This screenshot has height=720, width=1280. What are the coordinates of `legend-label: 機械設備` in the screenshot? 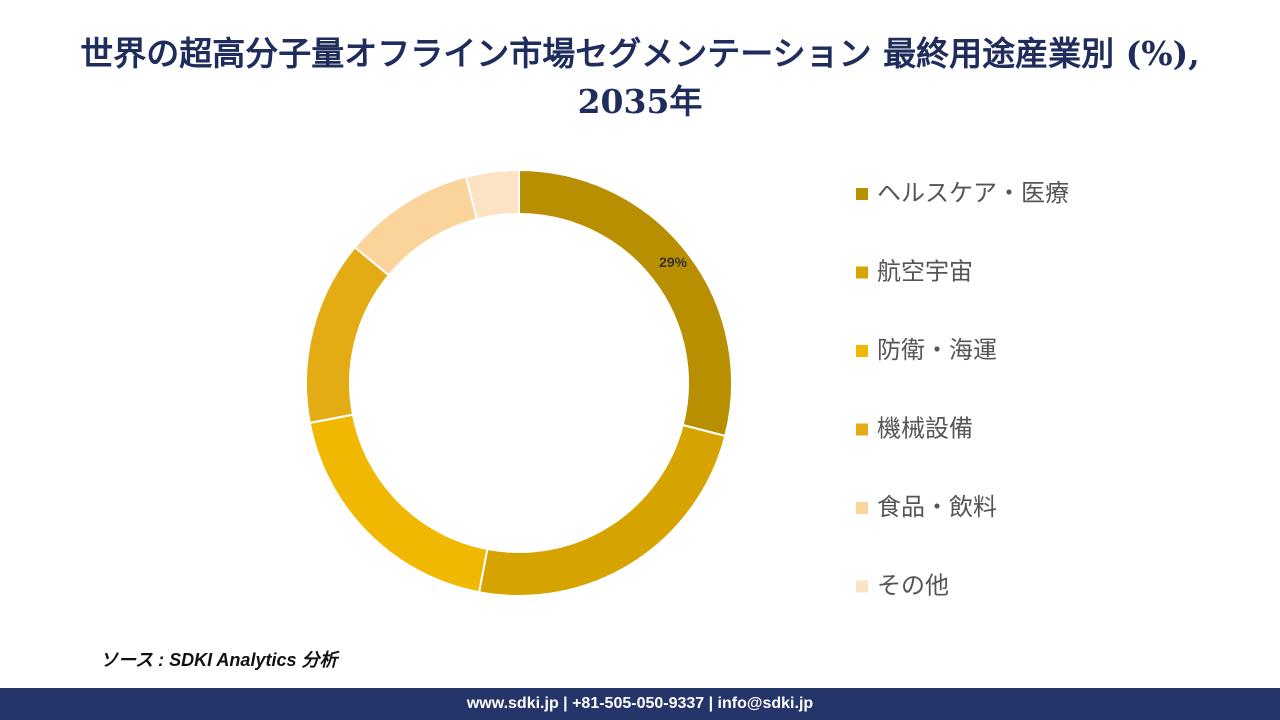 It's located at (925, 429).